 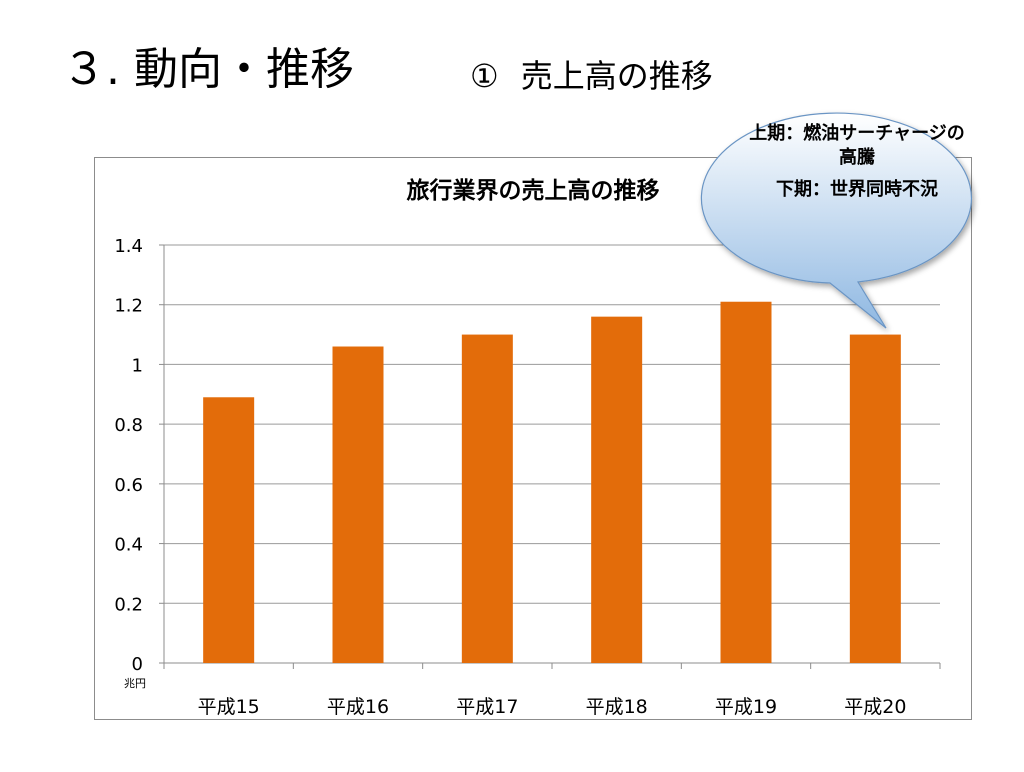 What do you see at coordinates (128, 455) in the screenshot?
I see `y-tick-labels: 0 0.2 0.4 0.6 0.8 1 1.2 1.4` at bounding box center [128, 455].